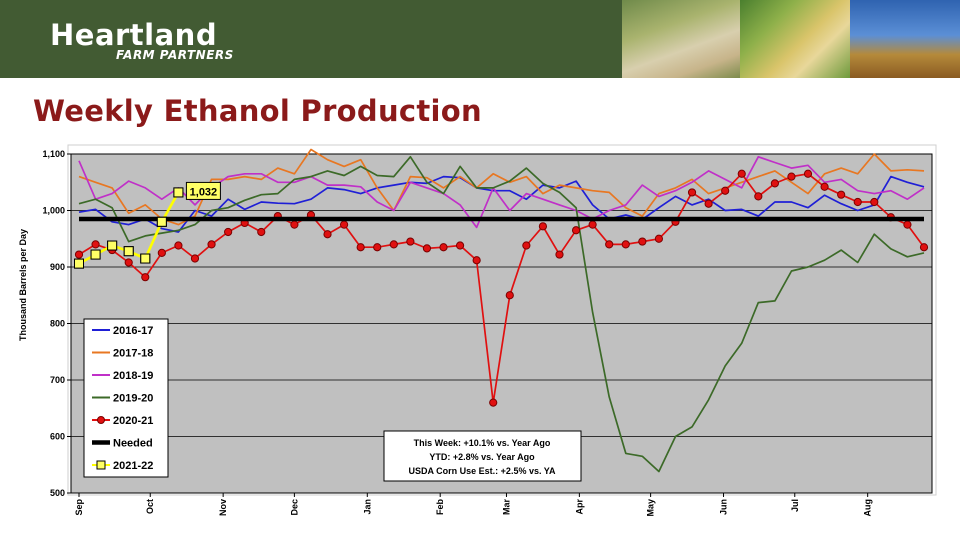 The height and width of the screenshot is (540, 960). What do you see at coordinates (724, 507) in the screenshot?
I see `x-tick-label: Jun` at bounding box center [724, 507].